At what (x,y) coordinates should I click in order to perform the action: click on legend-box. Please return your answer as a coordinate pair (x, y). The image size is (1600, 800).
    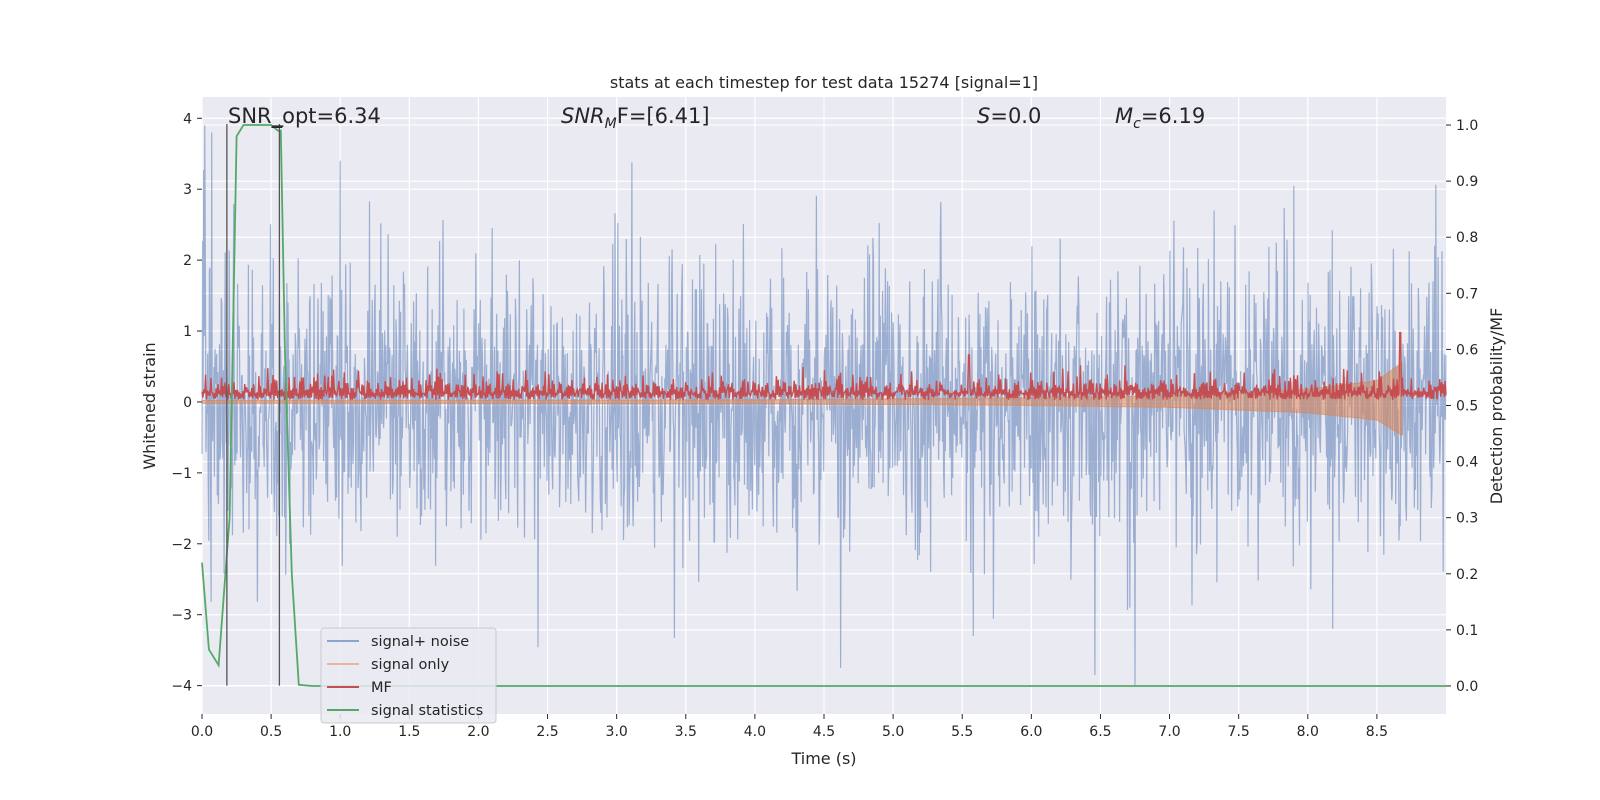
    Looking at the image, I should click on (408, 675).